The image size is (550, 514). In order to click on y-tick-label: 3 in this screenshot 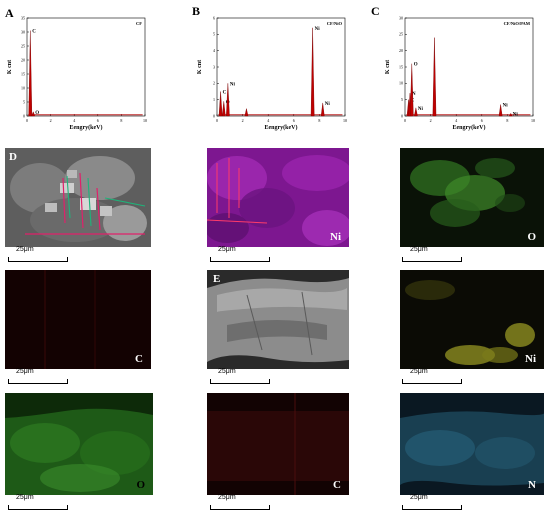, I will do `click(214, 66)`.